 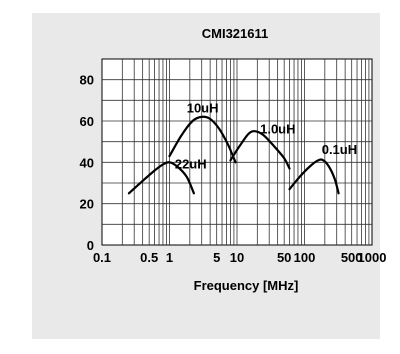 What do you see at coordinates (87, 204) in the screenshot?
I see `y-tick-label: 20` at bounding box center [87, 204].